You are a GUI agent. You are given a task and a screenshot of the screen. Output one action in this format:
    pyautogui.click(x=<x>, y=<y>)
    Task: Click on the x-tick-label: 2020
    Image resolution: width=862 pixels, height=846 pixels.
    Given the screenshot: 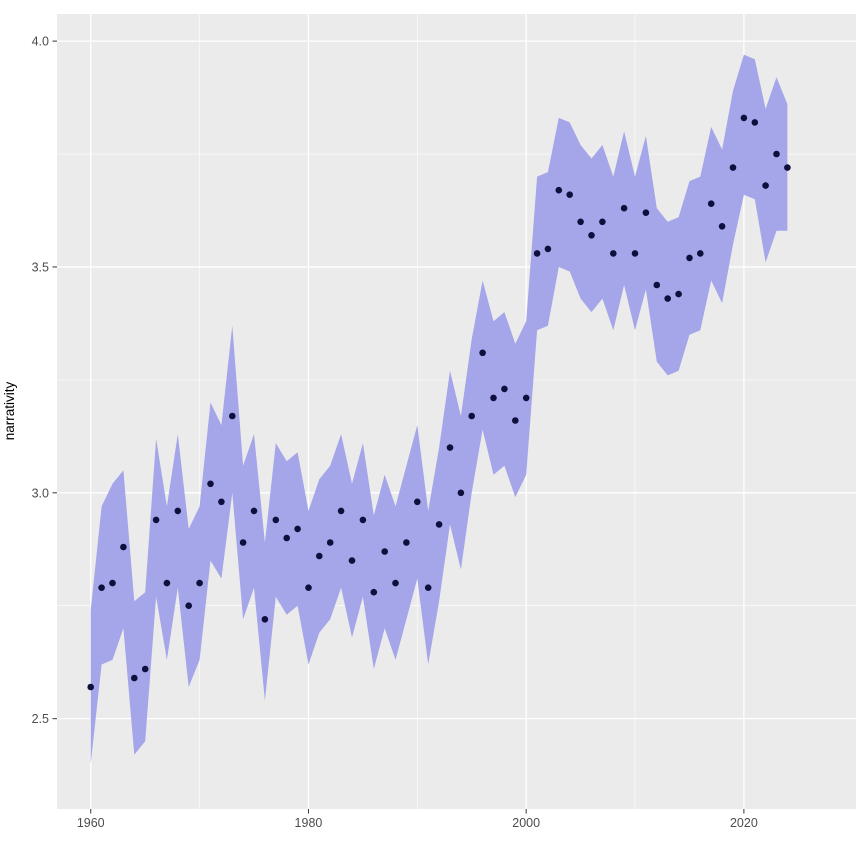 What is the action you would take?
    pyautogui.click(x=744, y=823)
    